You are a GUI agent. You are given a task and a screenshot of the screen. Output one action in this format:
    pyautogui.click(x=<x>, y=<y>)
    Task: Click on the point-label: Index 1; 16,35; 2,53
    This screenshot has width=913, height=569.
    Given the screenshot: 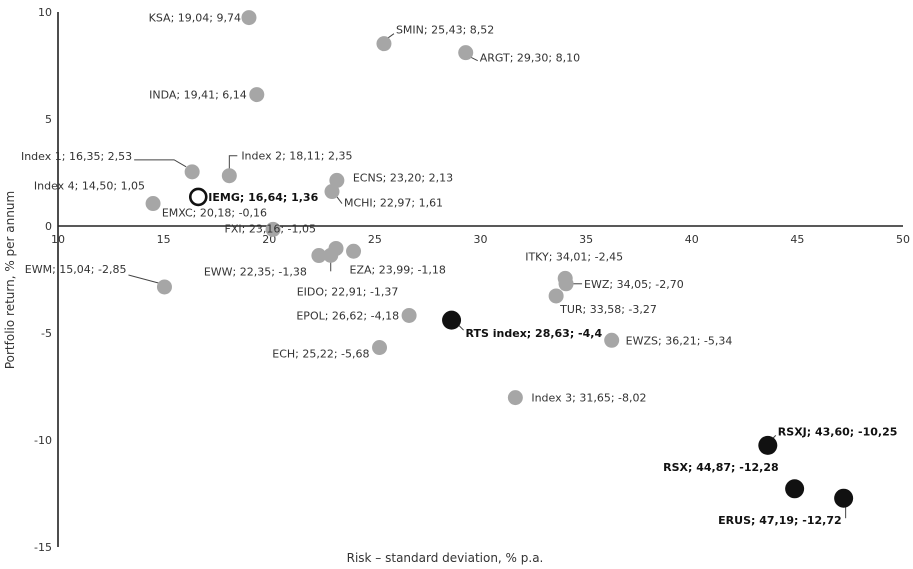 What is the action you would take?
    pyautogui.click(x=76, y=156)
    